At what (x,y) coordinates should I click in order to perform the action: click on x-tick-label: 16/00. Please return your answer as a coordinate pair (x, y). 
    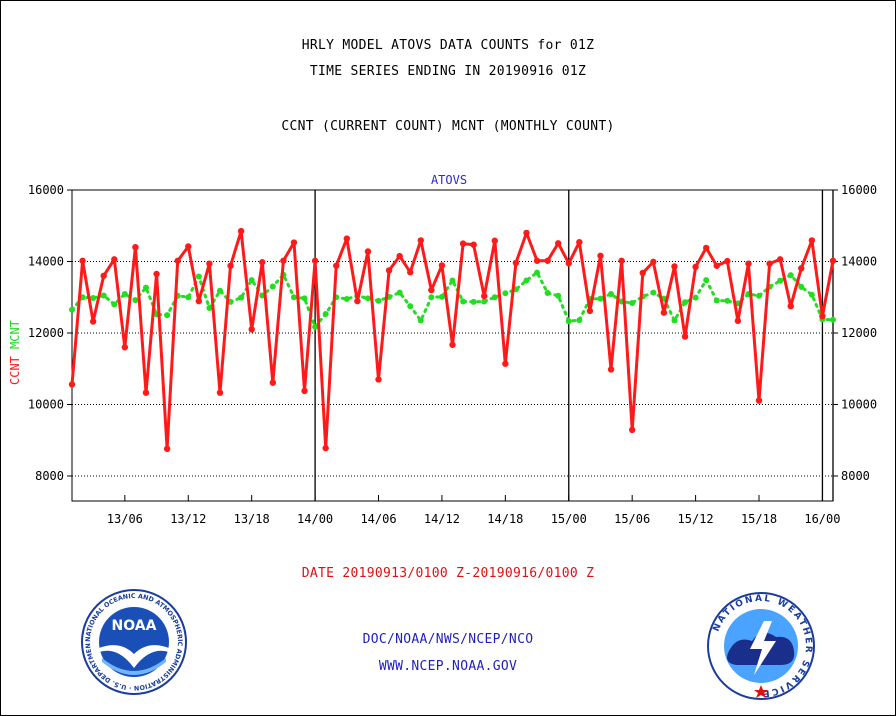
    Looking at the image, I should click on (822, 519).